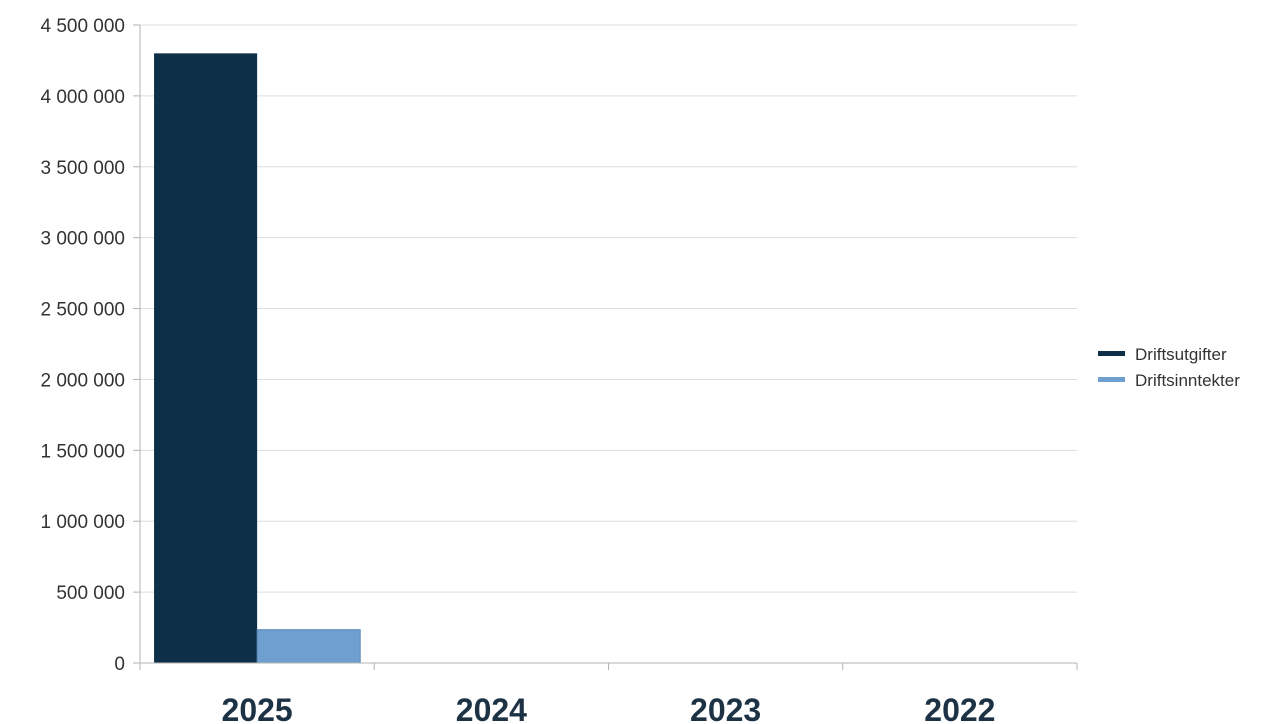 Image resolution: width=1277 pixels, height=724 pixels. Describe the element at coordinates (491, 708) in the screenshot. I see `x-tick-label: 2024` at that location.